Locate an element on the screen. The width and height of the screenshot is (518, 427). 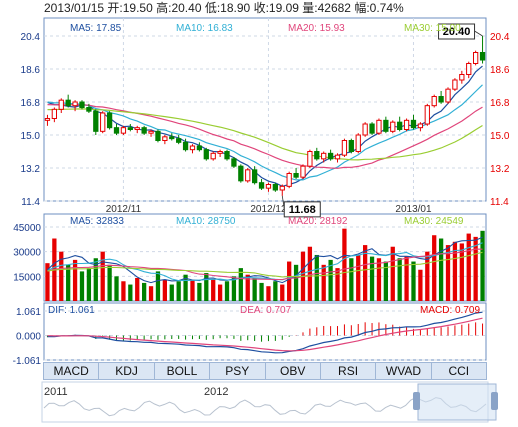
tab-rsi: RSI is located at coordinates (349, 371).